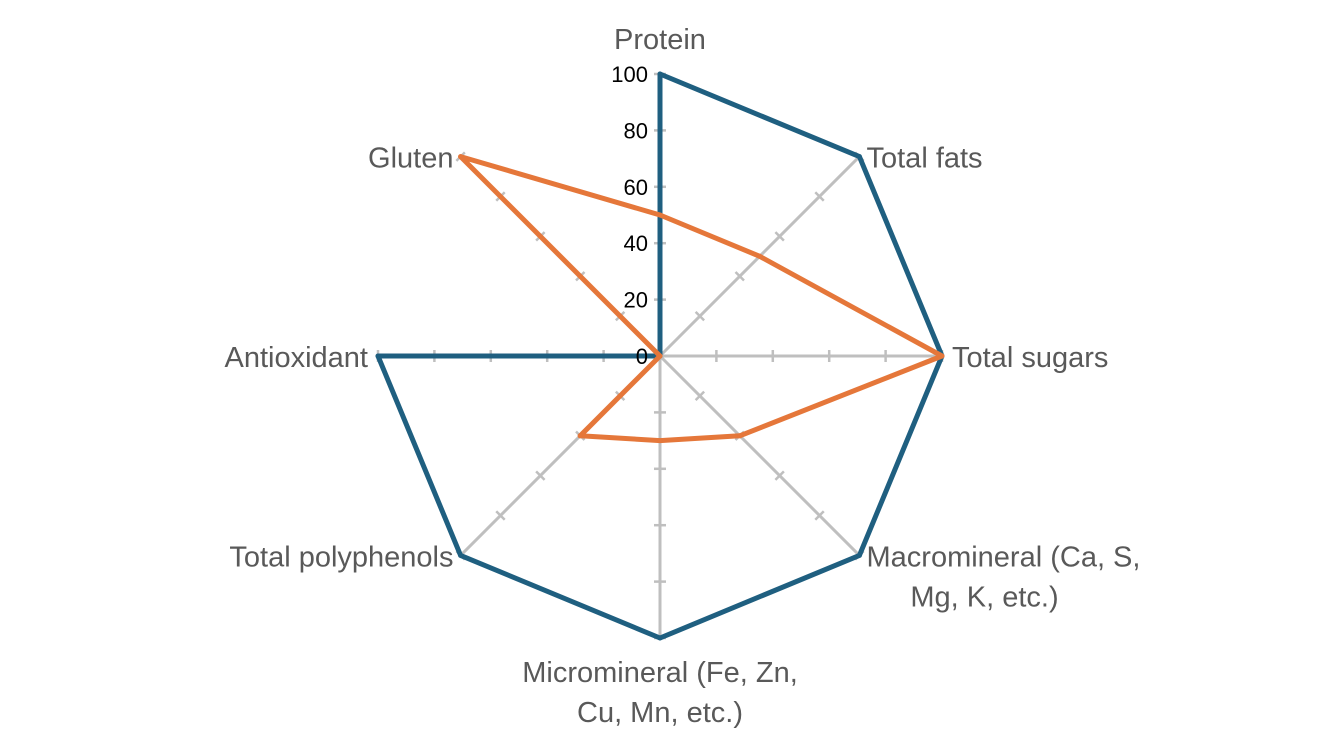 This screenshot has height=754, width=1323. I want to click on tick-label-20: 20, so click(636, 300).